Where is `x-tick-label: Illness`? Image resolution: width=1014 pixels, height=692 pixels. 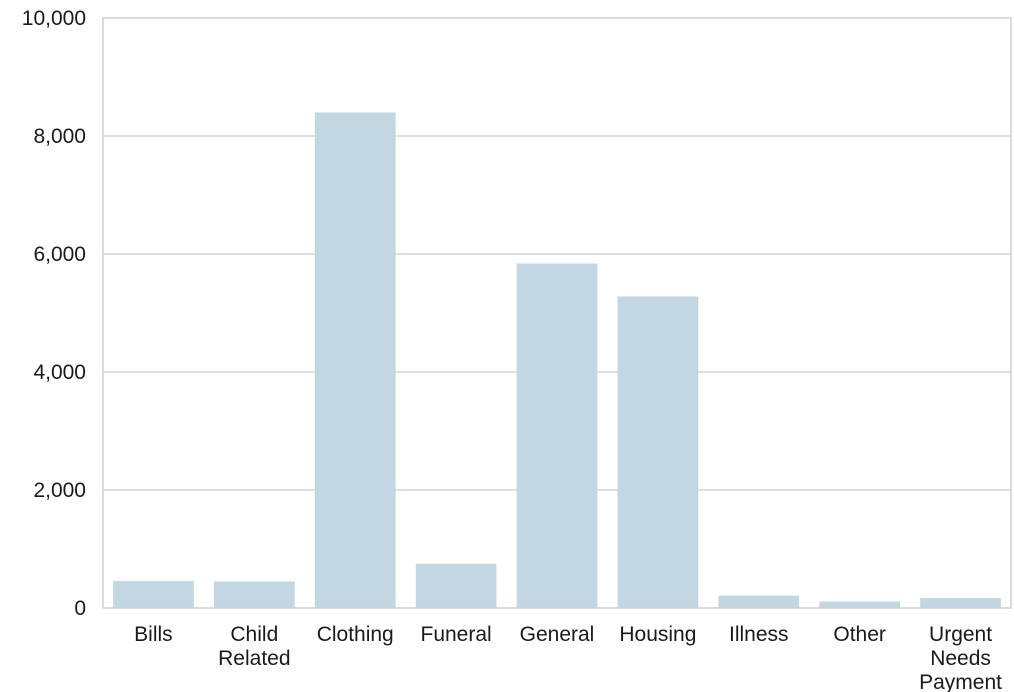
x-tick-label: Illness is located at coordinates (759, 634).